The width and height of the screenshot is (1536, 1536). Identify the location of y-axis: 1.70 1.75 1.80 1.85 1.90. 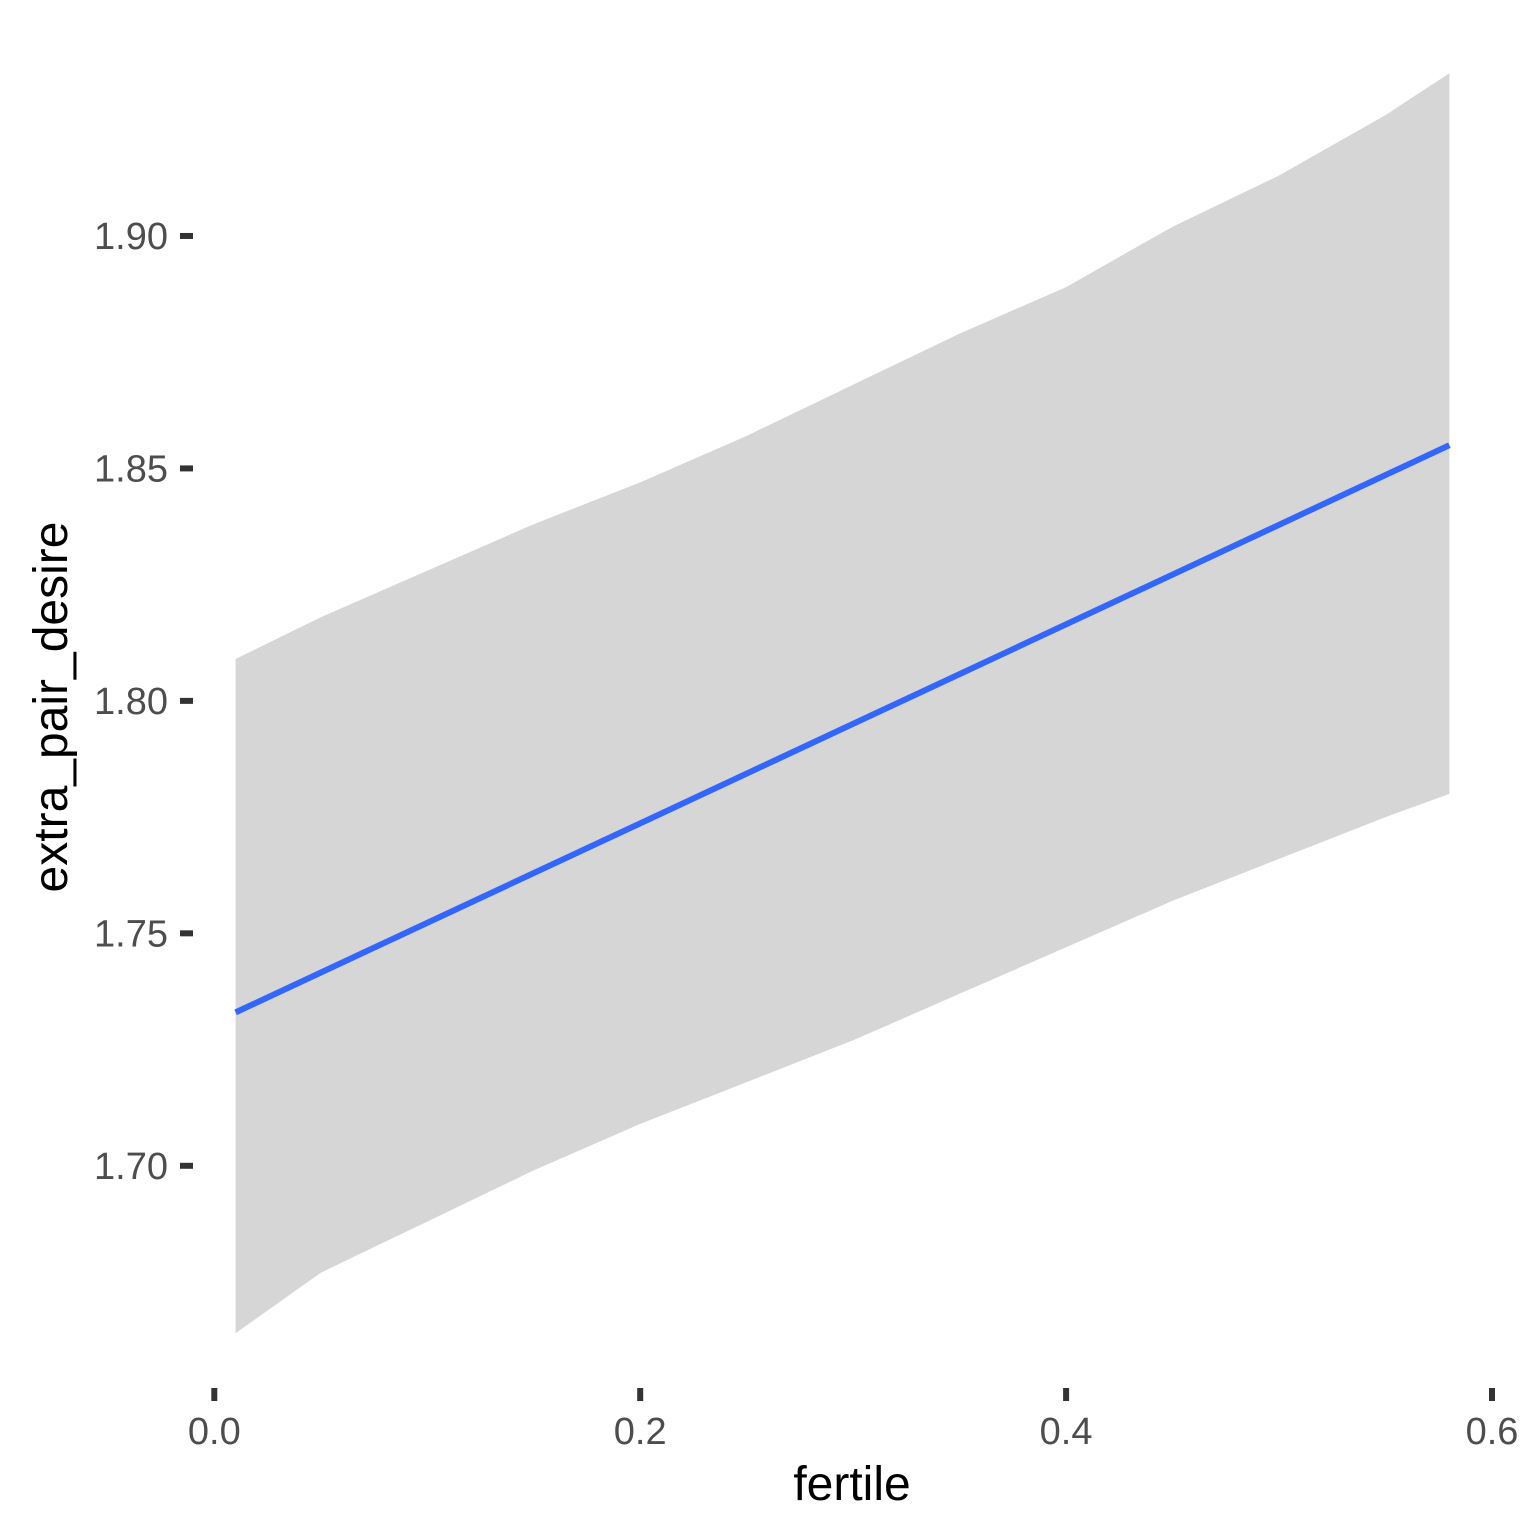
(143, 702).